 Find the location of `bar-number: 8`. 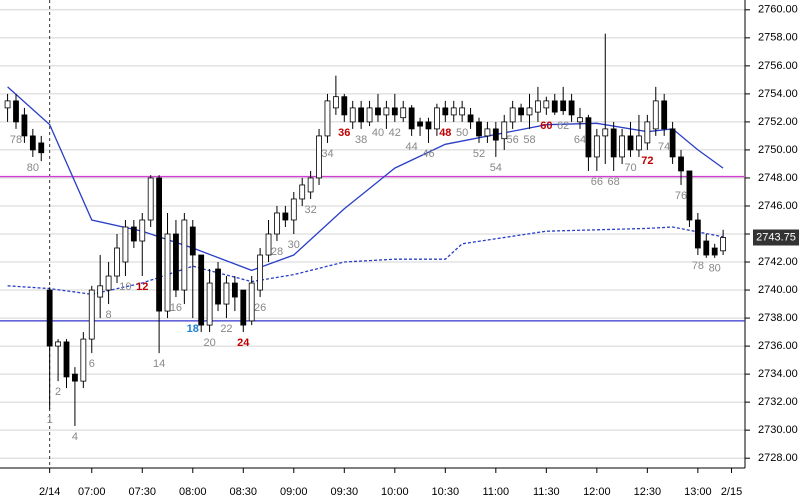

bar-number: 8 is located at coordinates (109, 315).